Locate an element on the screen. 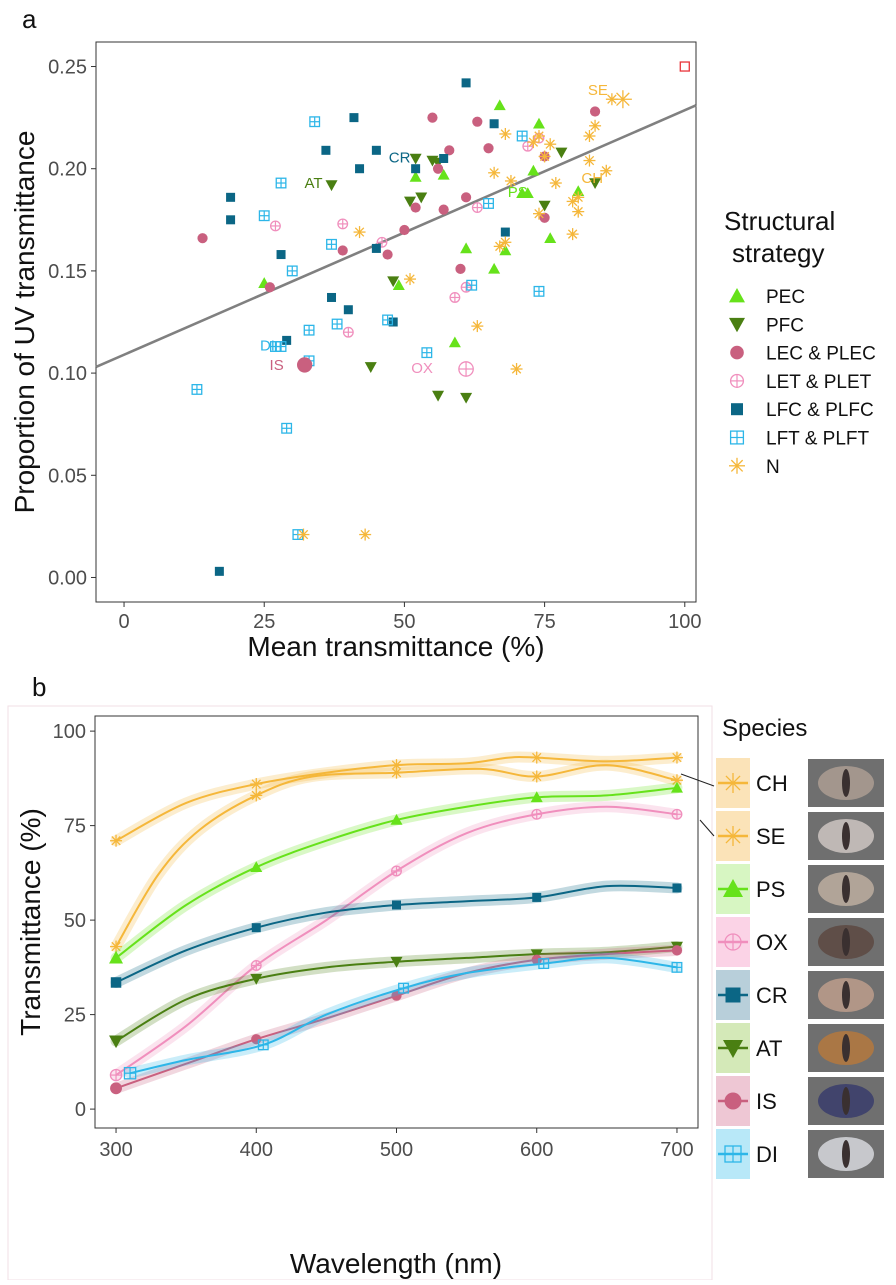 The height and width of the screenshot is (1285, 896). legend-label: CH is located at coordinates (772, 783).